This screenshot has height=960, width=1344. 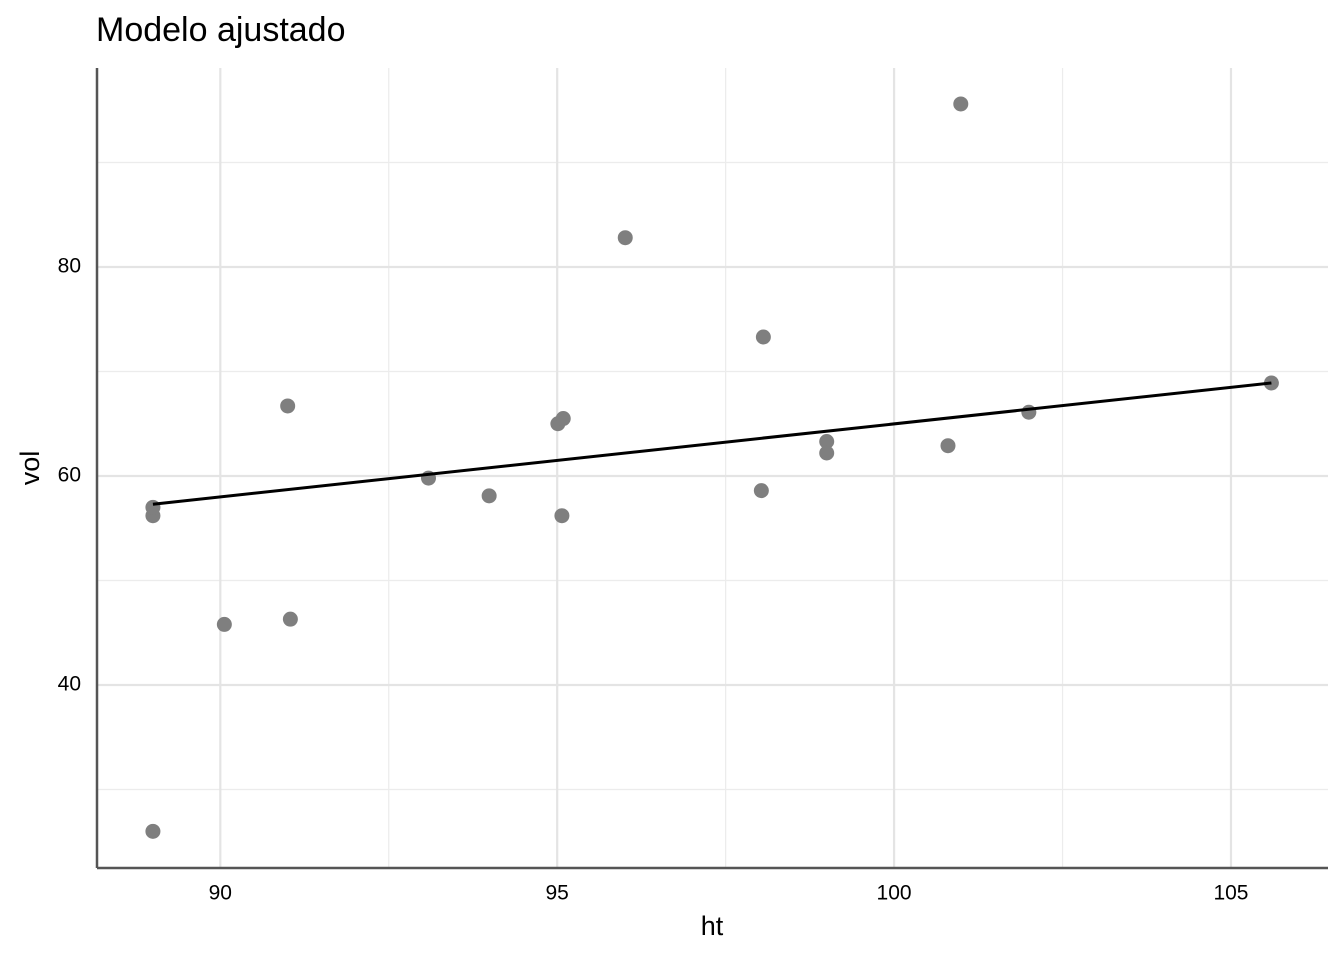 What do you see at coordinates (1230, 893) in the screenshot?
I see `x-tick-label: 105` at bounding box center [1230, 893].